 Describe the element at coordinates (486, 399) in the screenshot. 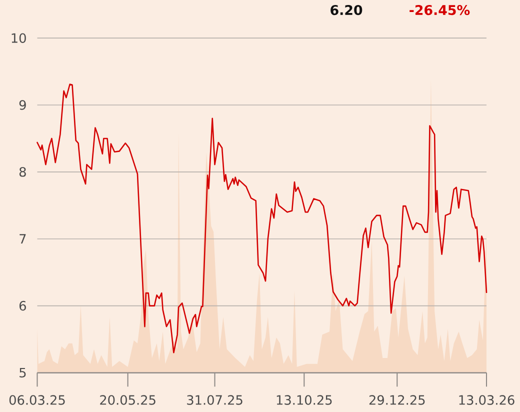

I see `x-tick-label: 13.03.26` at that location.